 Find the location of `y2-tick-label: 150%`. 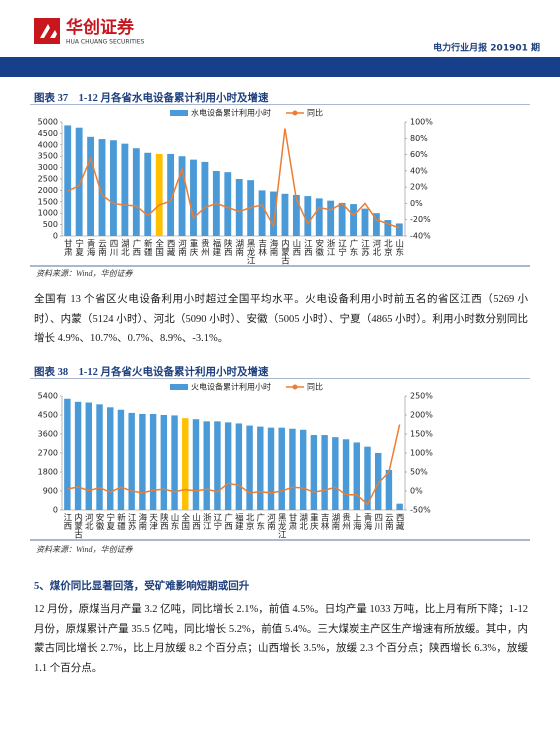

y2-tick-label: 150% is located at coordinates (421, 434).